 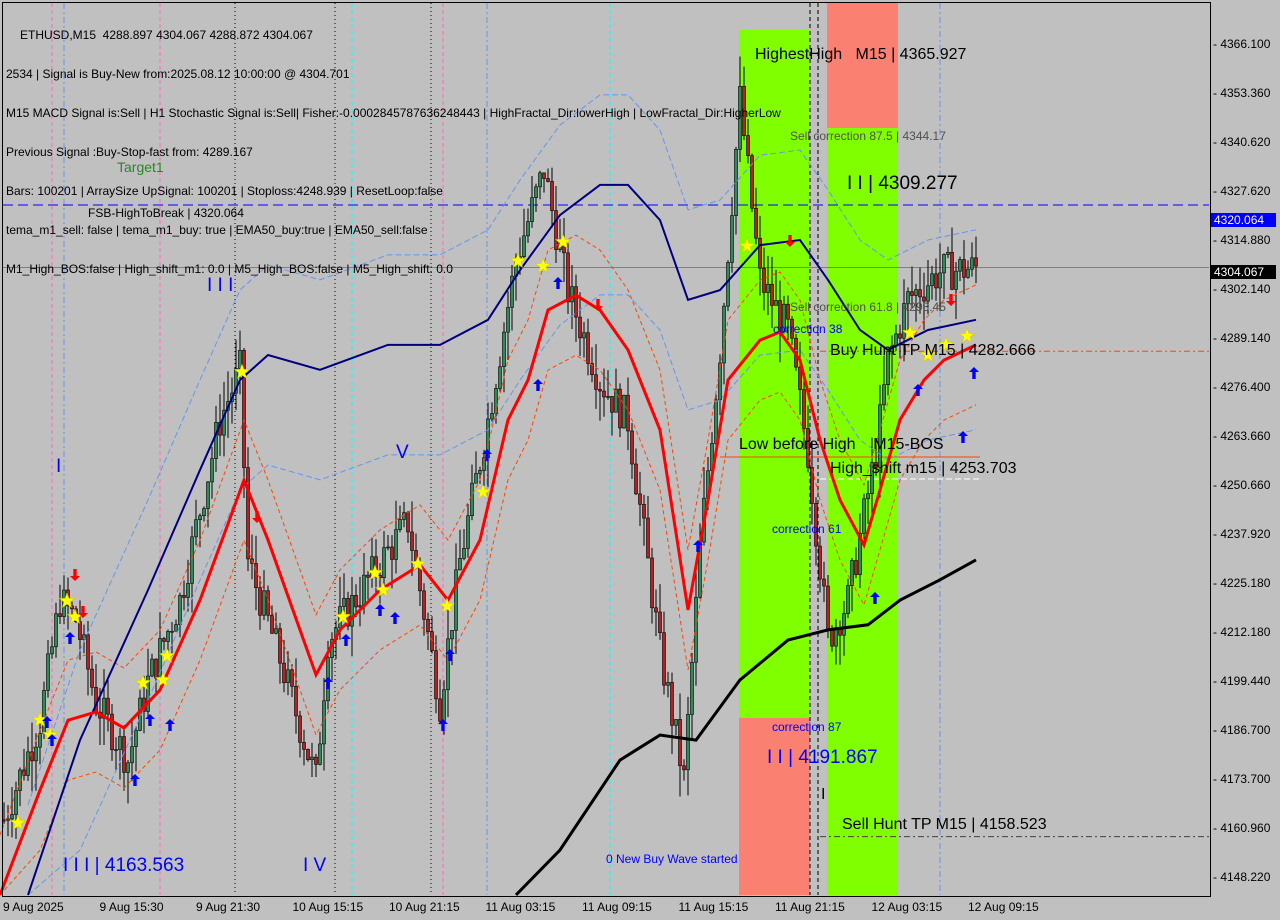 What do you see at coordinates (774, 374) in the screenshot?
I see `buy-zone-green` at bounding box center [774, 374].